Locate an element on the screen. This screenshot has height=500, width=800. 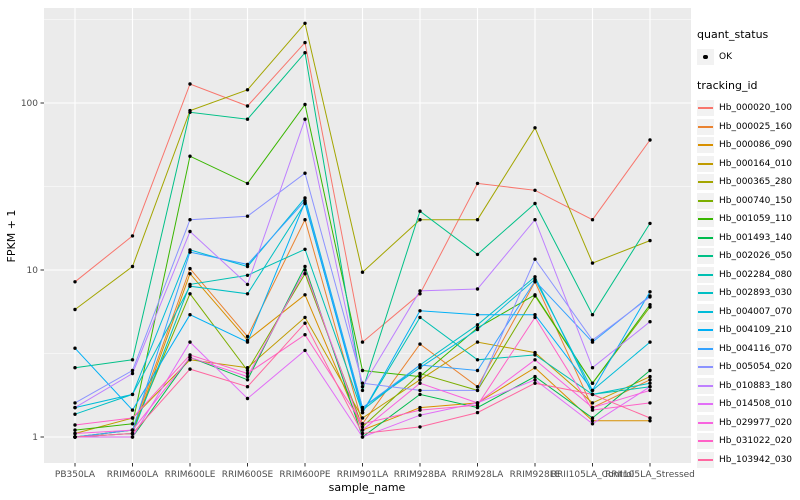
legend-item: Hb_004116_070 is located at coordinates (748, 349).